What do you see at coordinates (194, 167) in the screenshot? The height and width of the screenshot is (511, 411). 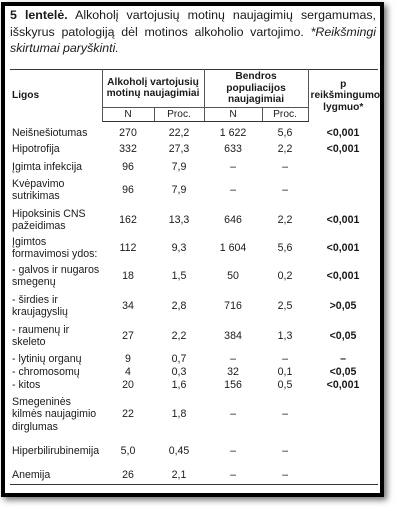 I see `table-row: Įgimta infekcija 96 7,9 – –` at bounding box center [194, 167].